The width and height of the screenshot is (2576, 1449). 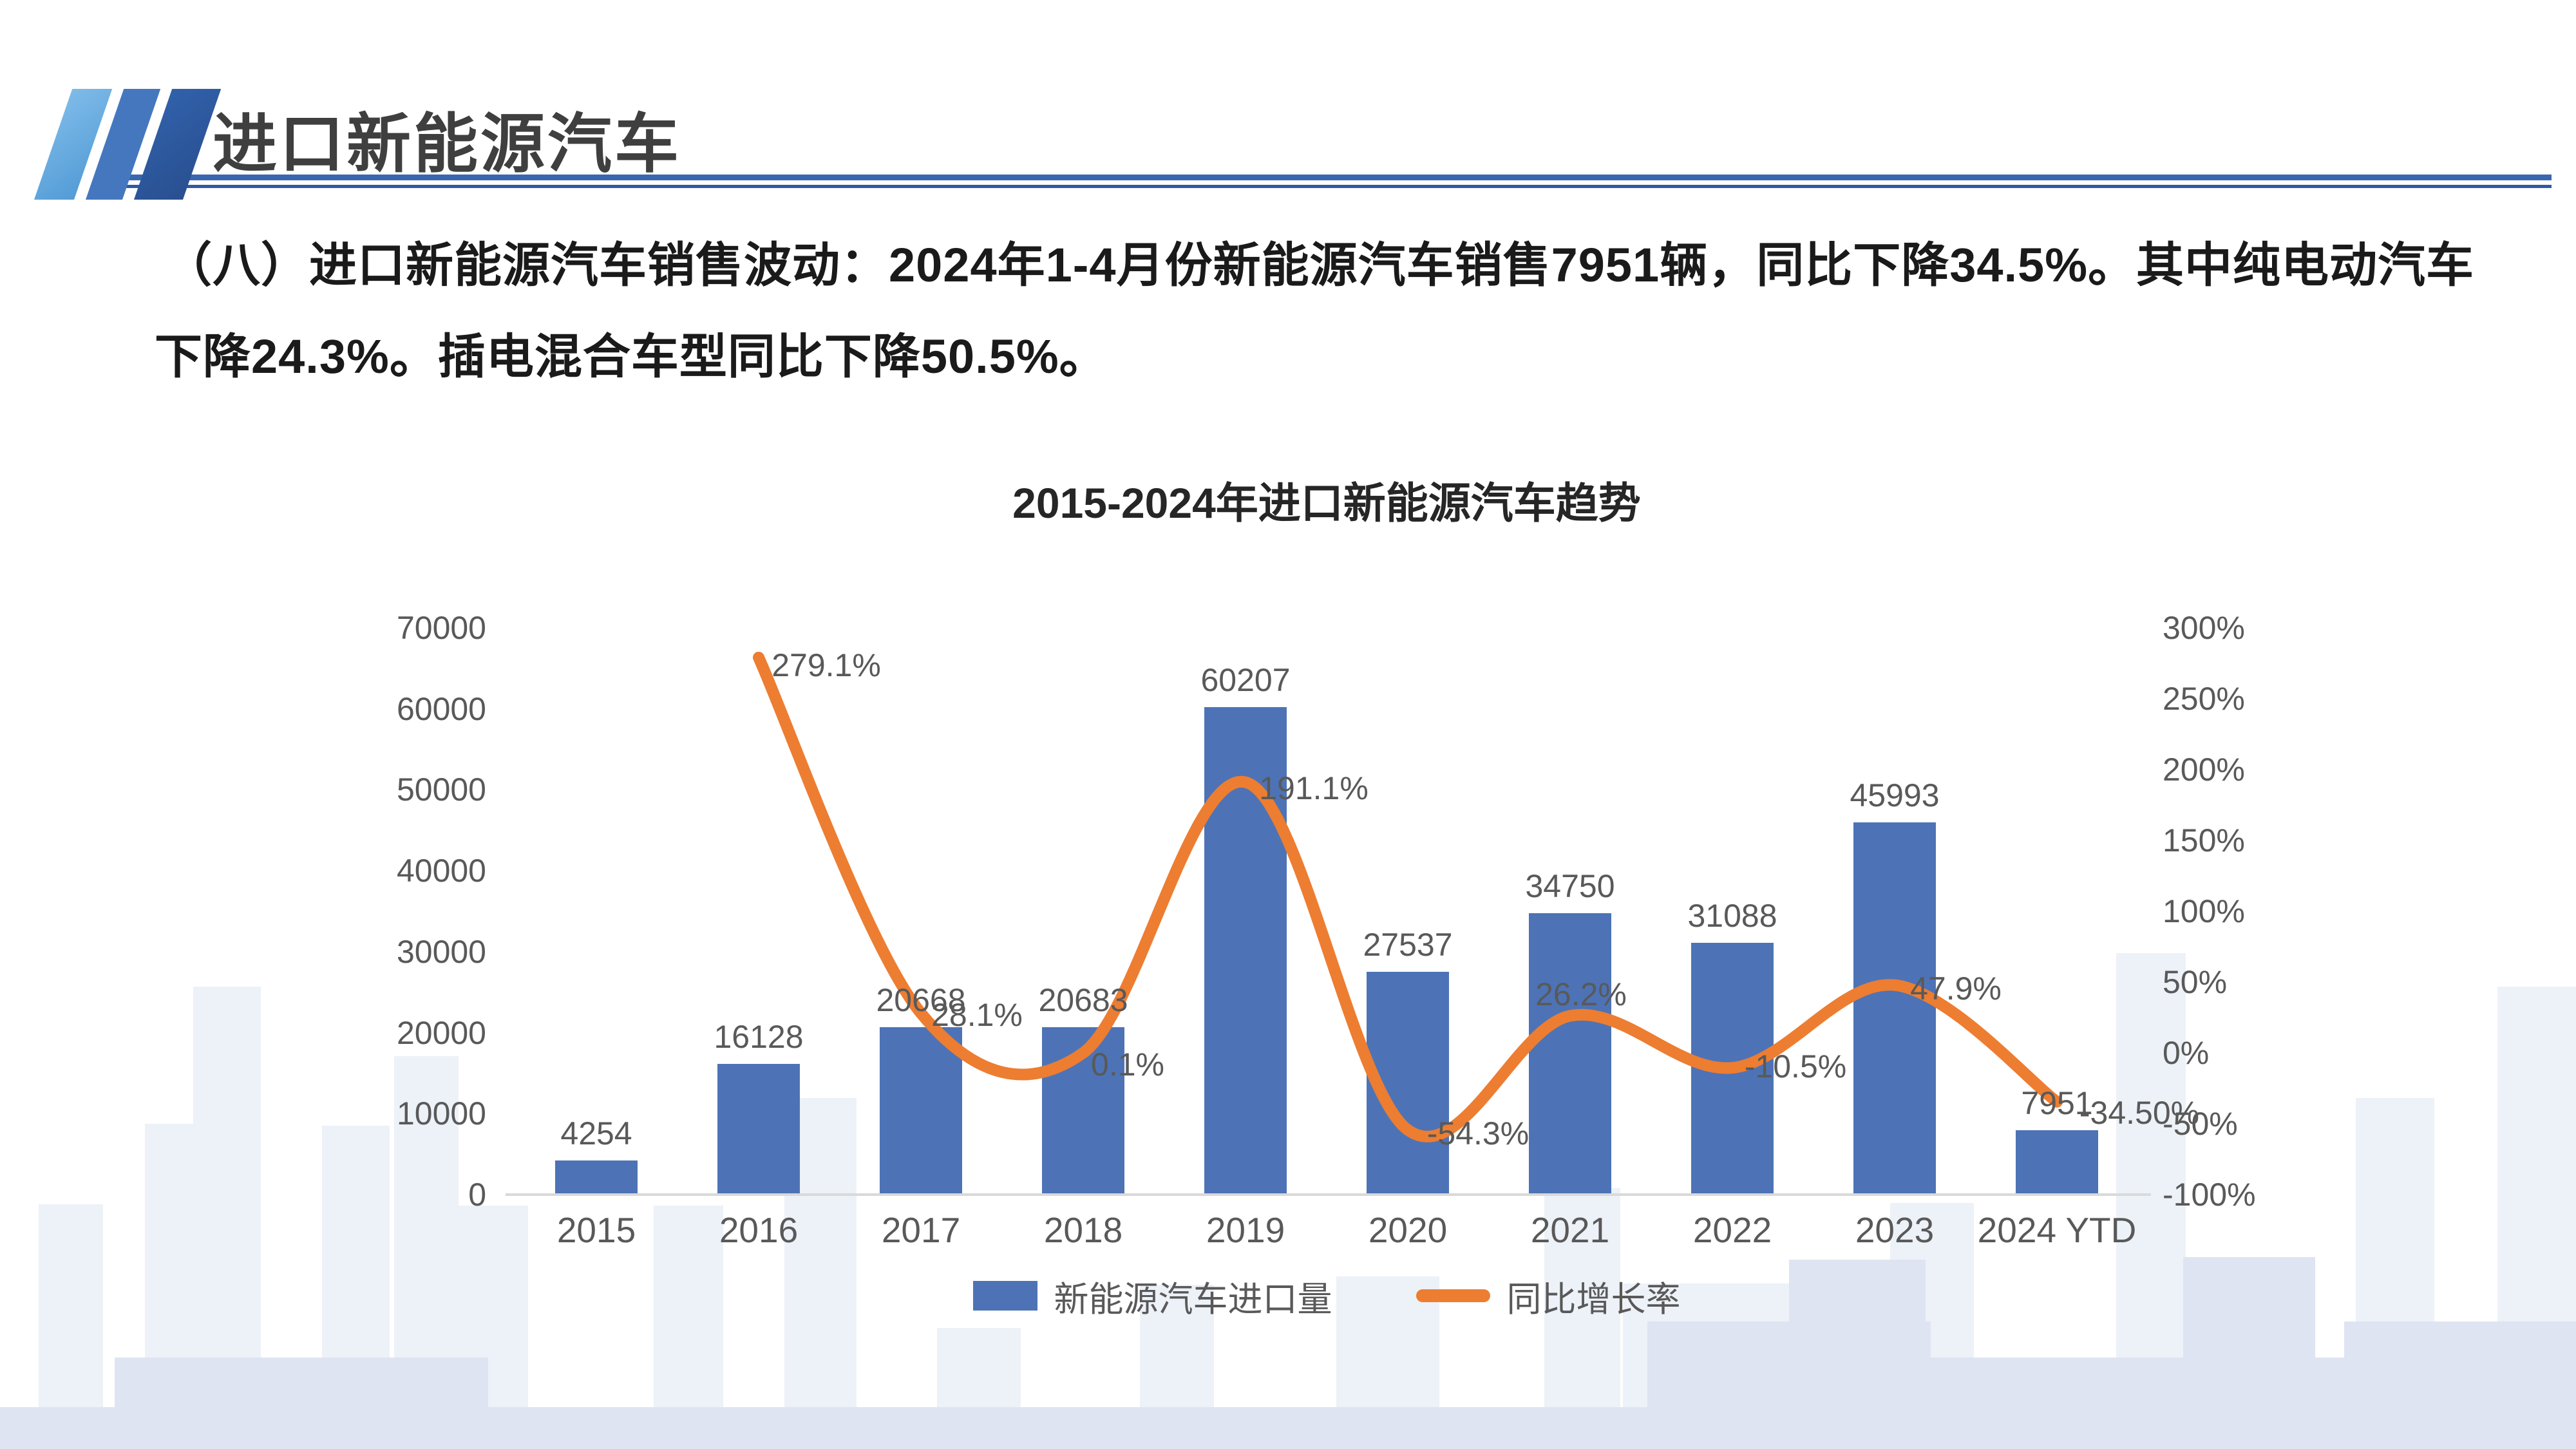 I want to click on growth-rate-label: 26.2%, so click(x=1581, y=995).